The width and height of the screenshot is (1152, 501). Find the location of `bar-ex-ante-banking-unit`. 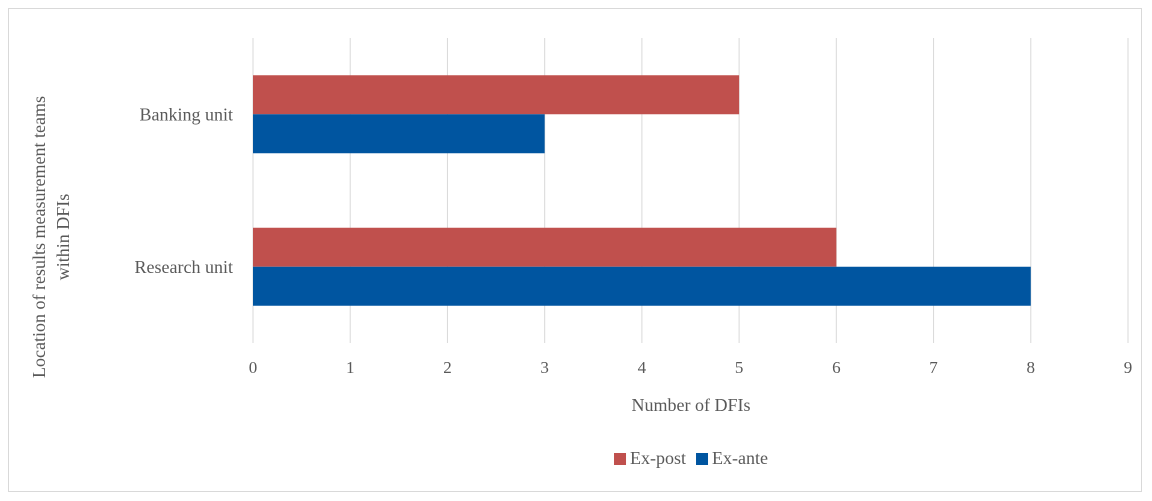

bar-ex-ante-banking-unit is located at coordinates (399, 134).